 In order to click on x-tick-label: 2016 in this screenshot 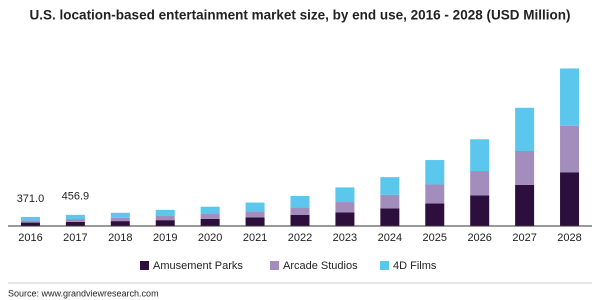, I will do `click(30, 238)`.